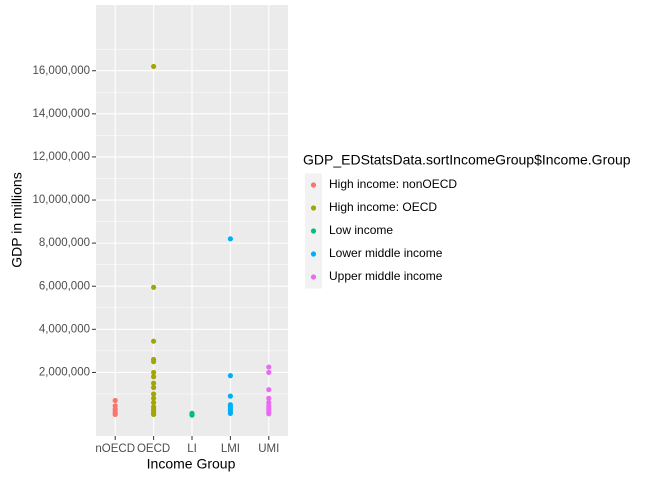 The image size is (672, 480). Describe the element at coordinates (230, 449) in the screenshot. I see `x-tick-label: LMI` at that location.